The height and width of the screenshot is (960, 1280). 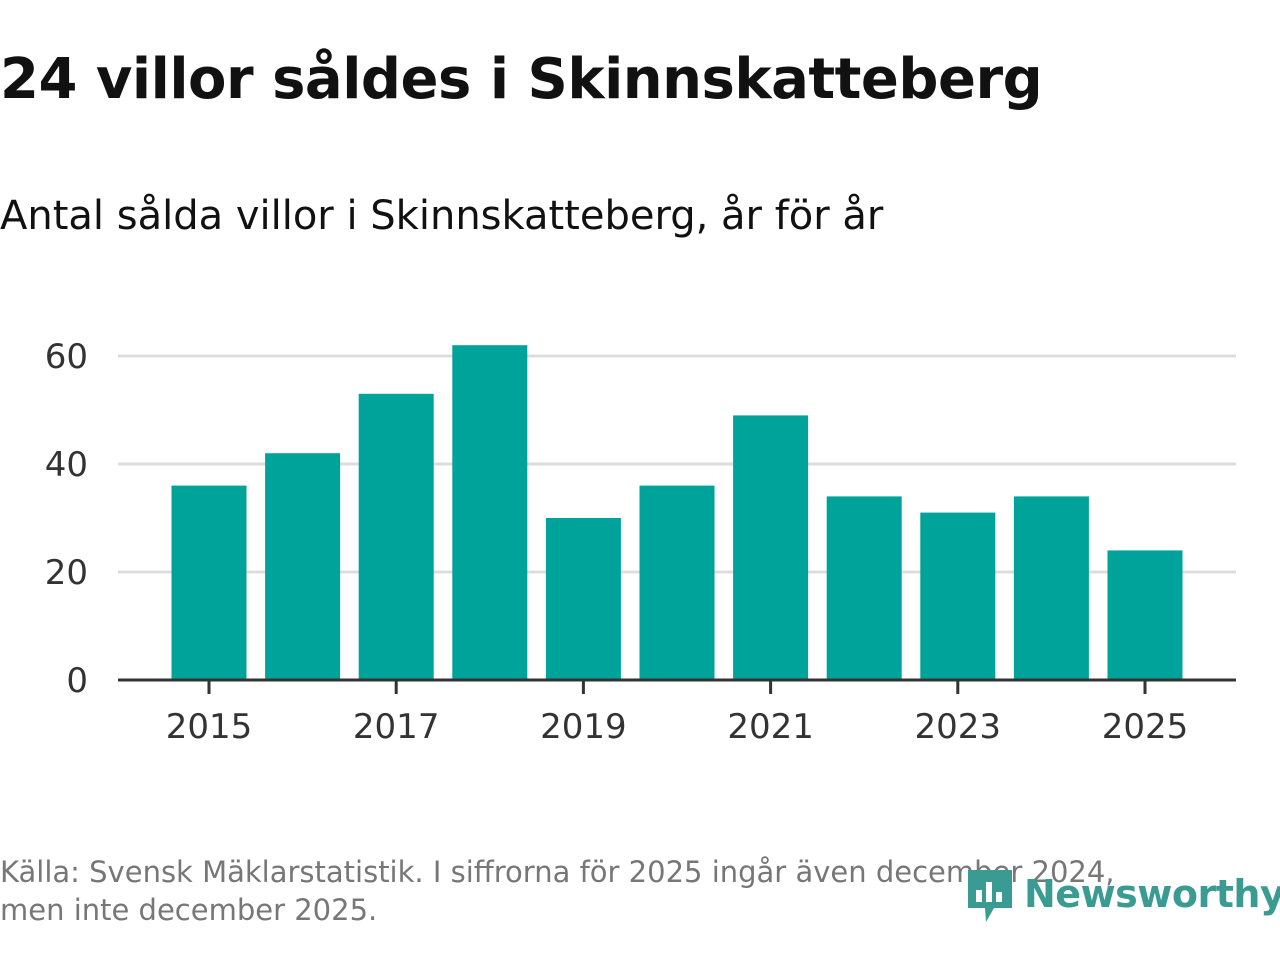 I want to click on x-tick-label: 2017, so click(x=396, y=727).